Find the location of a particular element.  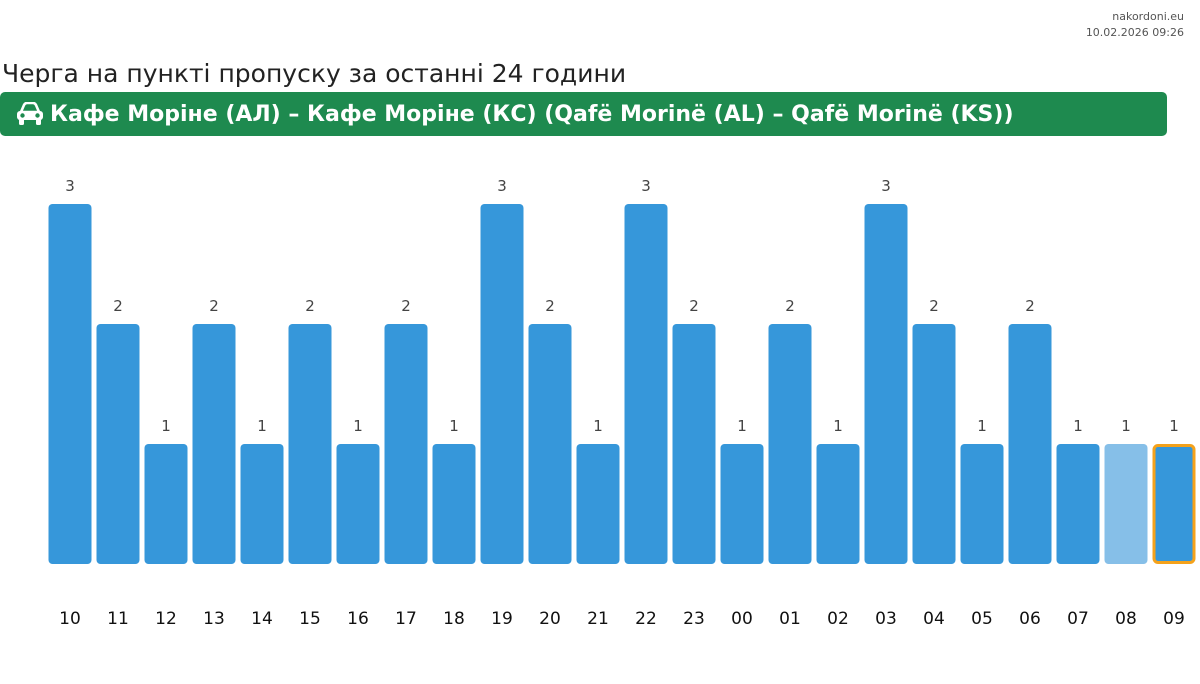

x-tick-label: 11 is located at coordinates (118, 619).